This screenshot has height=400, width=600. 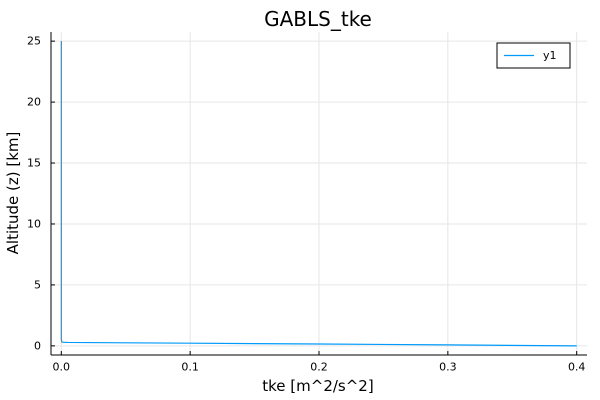 What do you see at coordinates (533, 55) in the screenshot?
I see `legend: y1` at bounding box center [533, 55].